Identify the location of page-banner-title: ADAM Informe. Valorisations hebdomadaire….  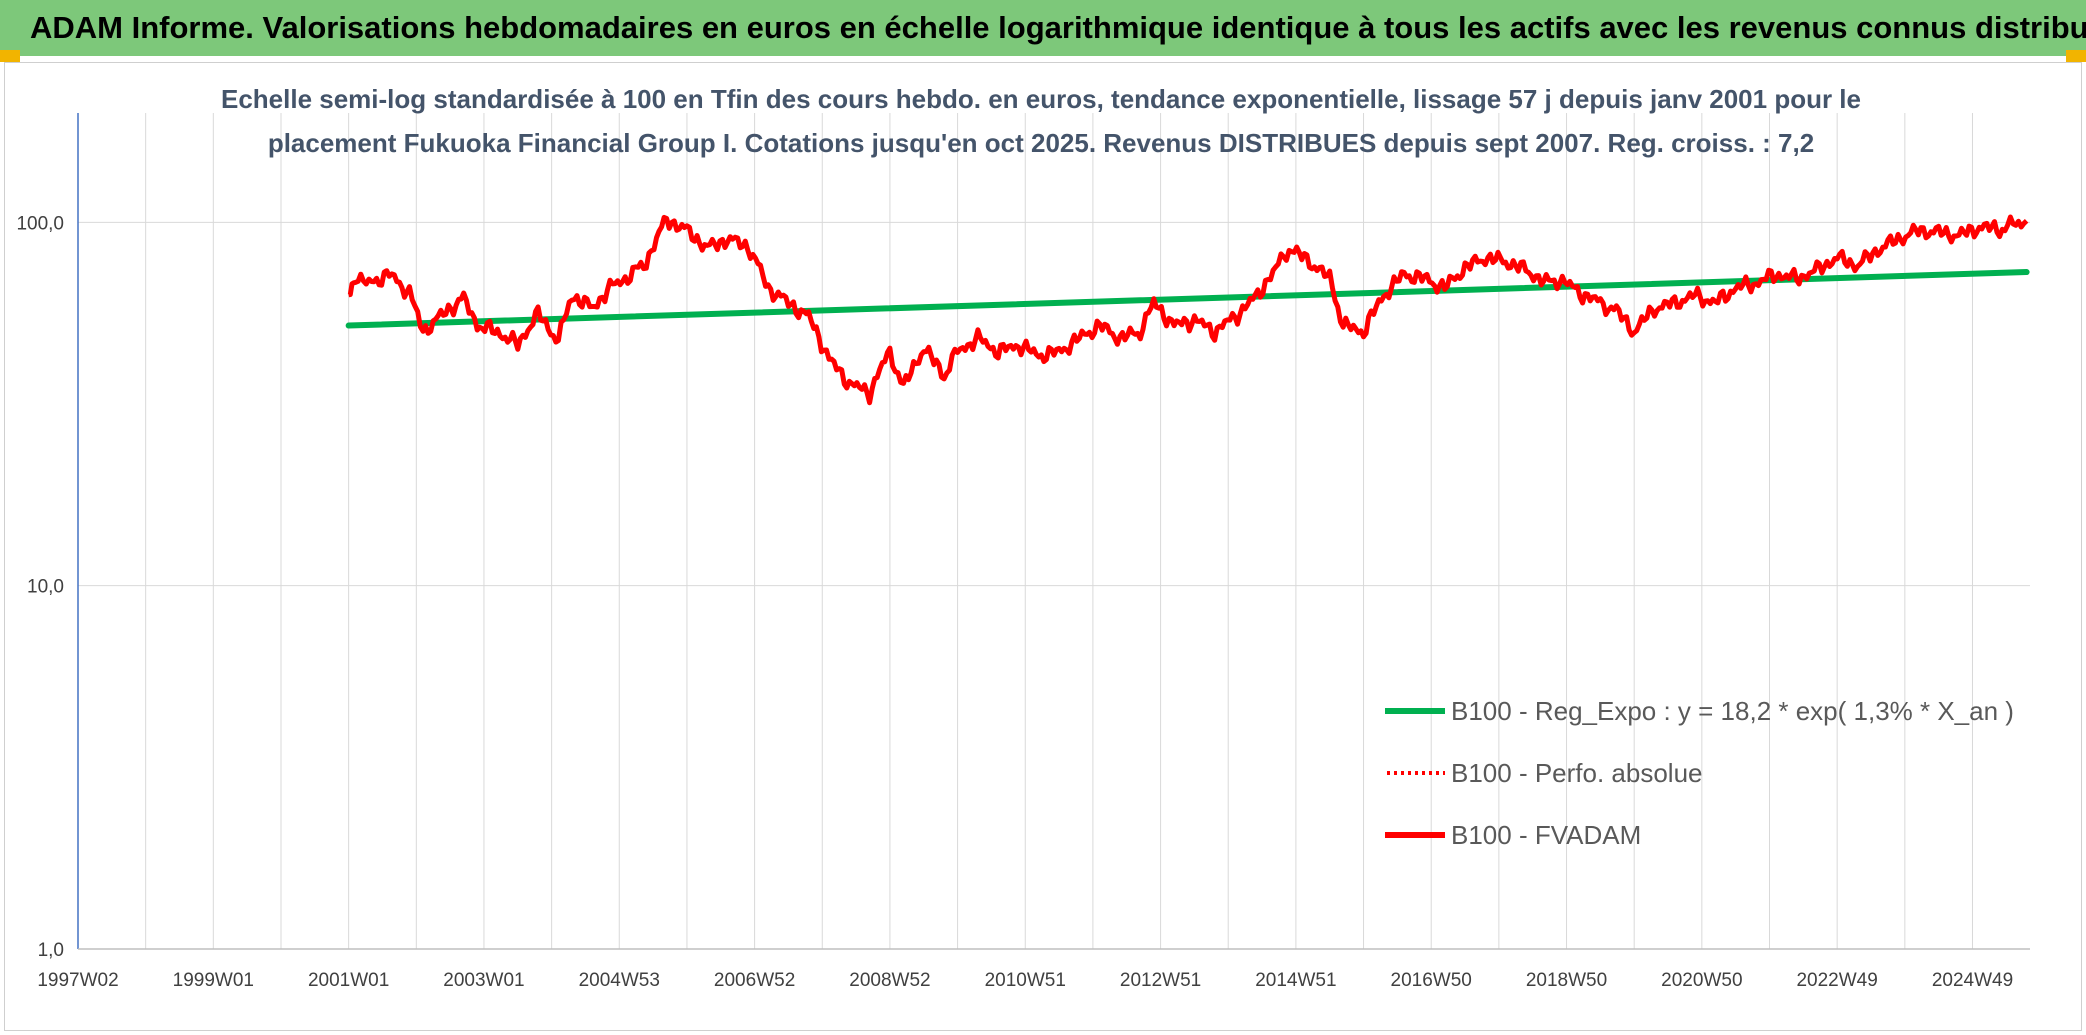
(1043, 28).